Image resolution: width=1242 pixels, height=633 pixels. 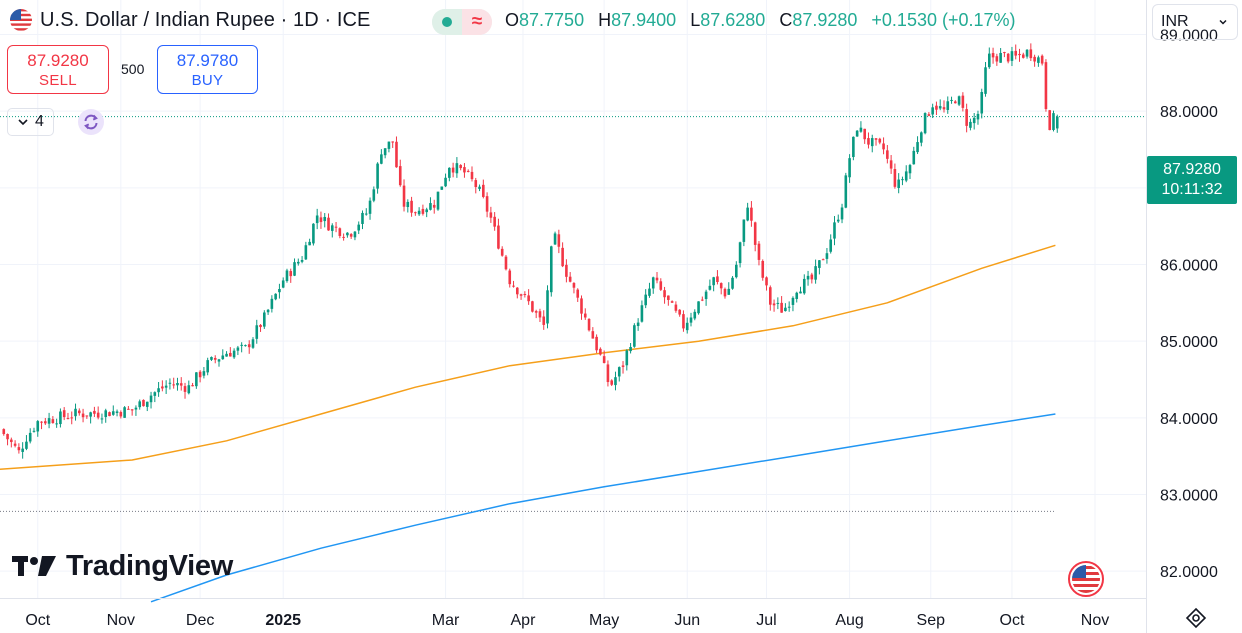 What do you see at coordinates (1195, 22) in the screenshot?
I see `currency-select: INR` at bounding box center [1195, 22].